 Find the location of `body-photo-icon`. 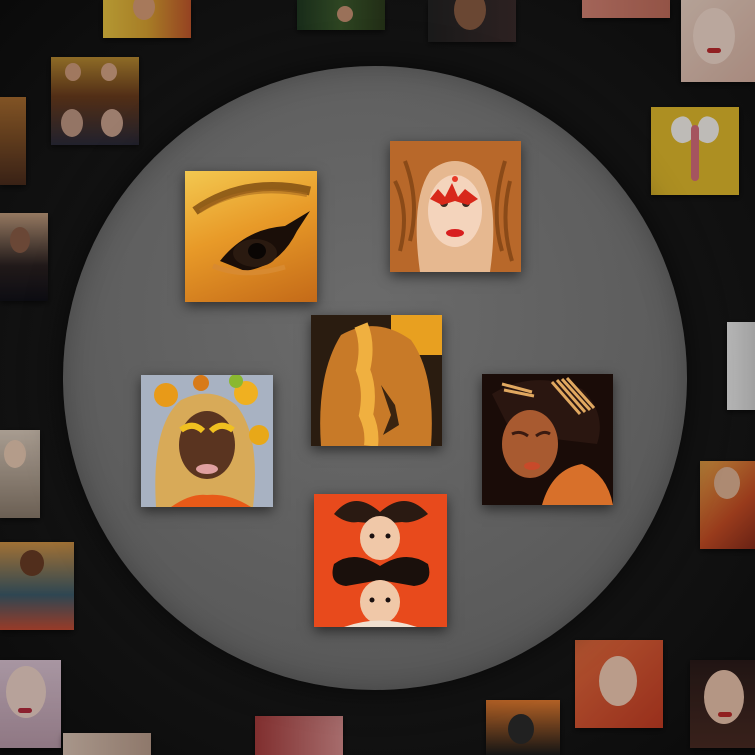

body-photo-icon is located at coordinates (376, 380).